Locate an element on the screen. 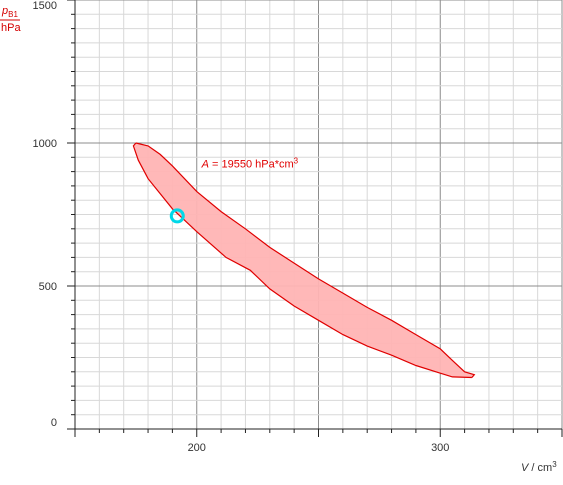 This screenshot has width=563, height=485. y-tick-label: 1500 is located at coordinates (45, 6).